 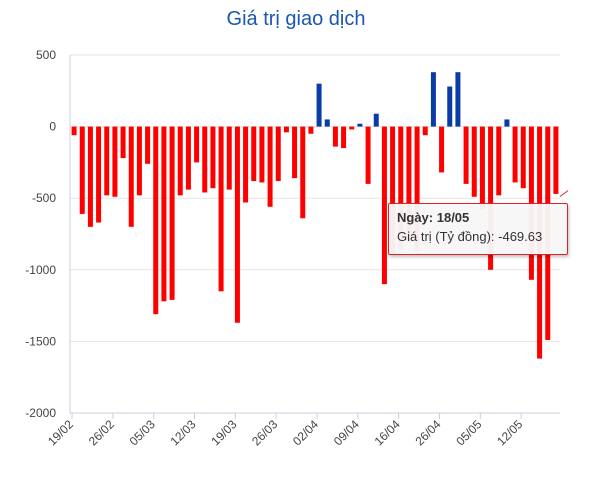 I want to click on x-tick-label: 05/05, so click(x=468, y=432).